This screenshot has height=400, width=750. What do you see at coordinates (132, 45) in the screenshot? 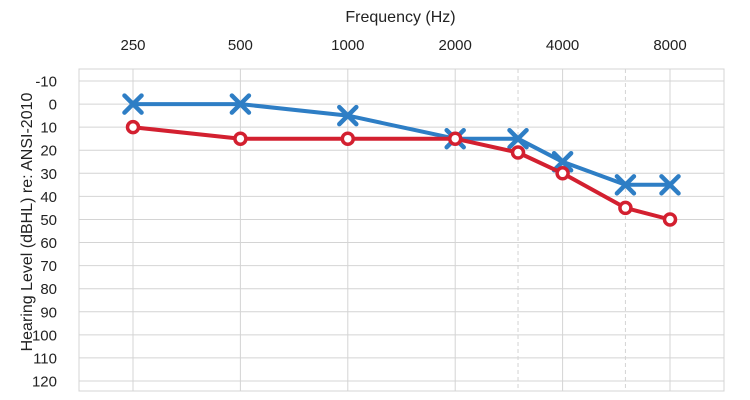
I see `x-tick-label: 250` at bounding box center [132, 45].